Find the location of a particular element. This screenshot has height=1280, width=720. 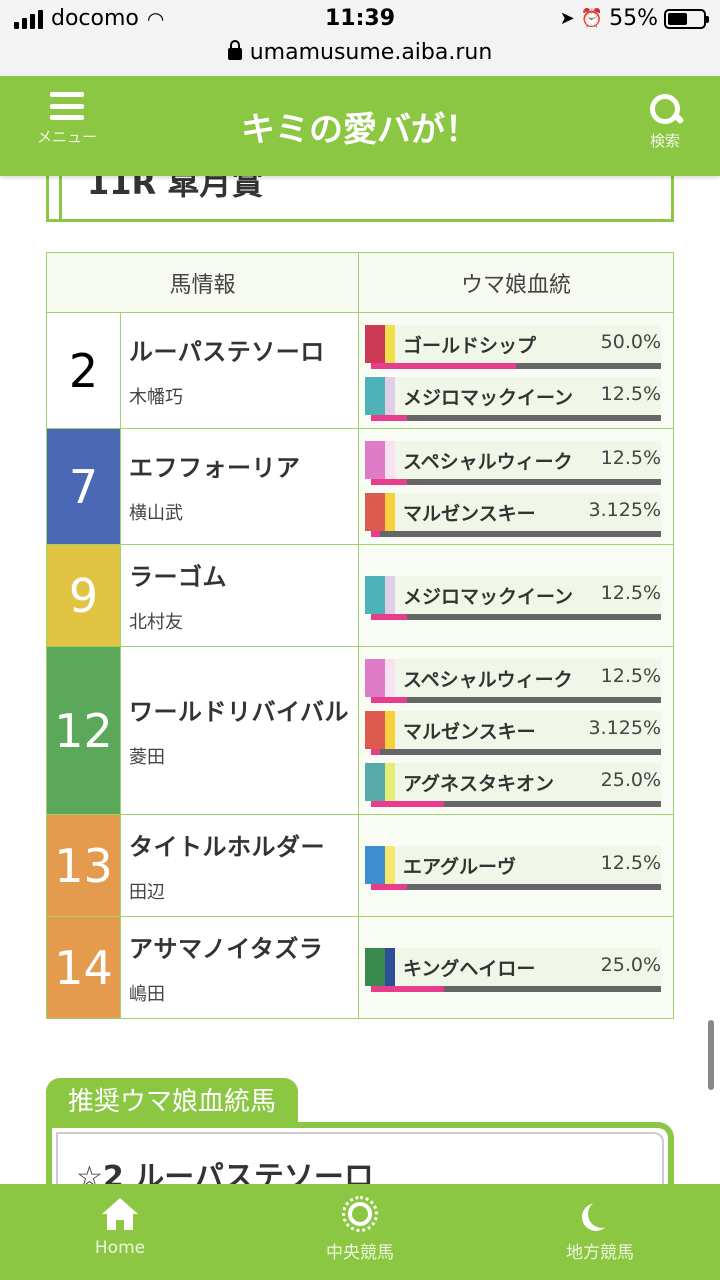

nav-home: Home is located at coordinates (120, 1232).